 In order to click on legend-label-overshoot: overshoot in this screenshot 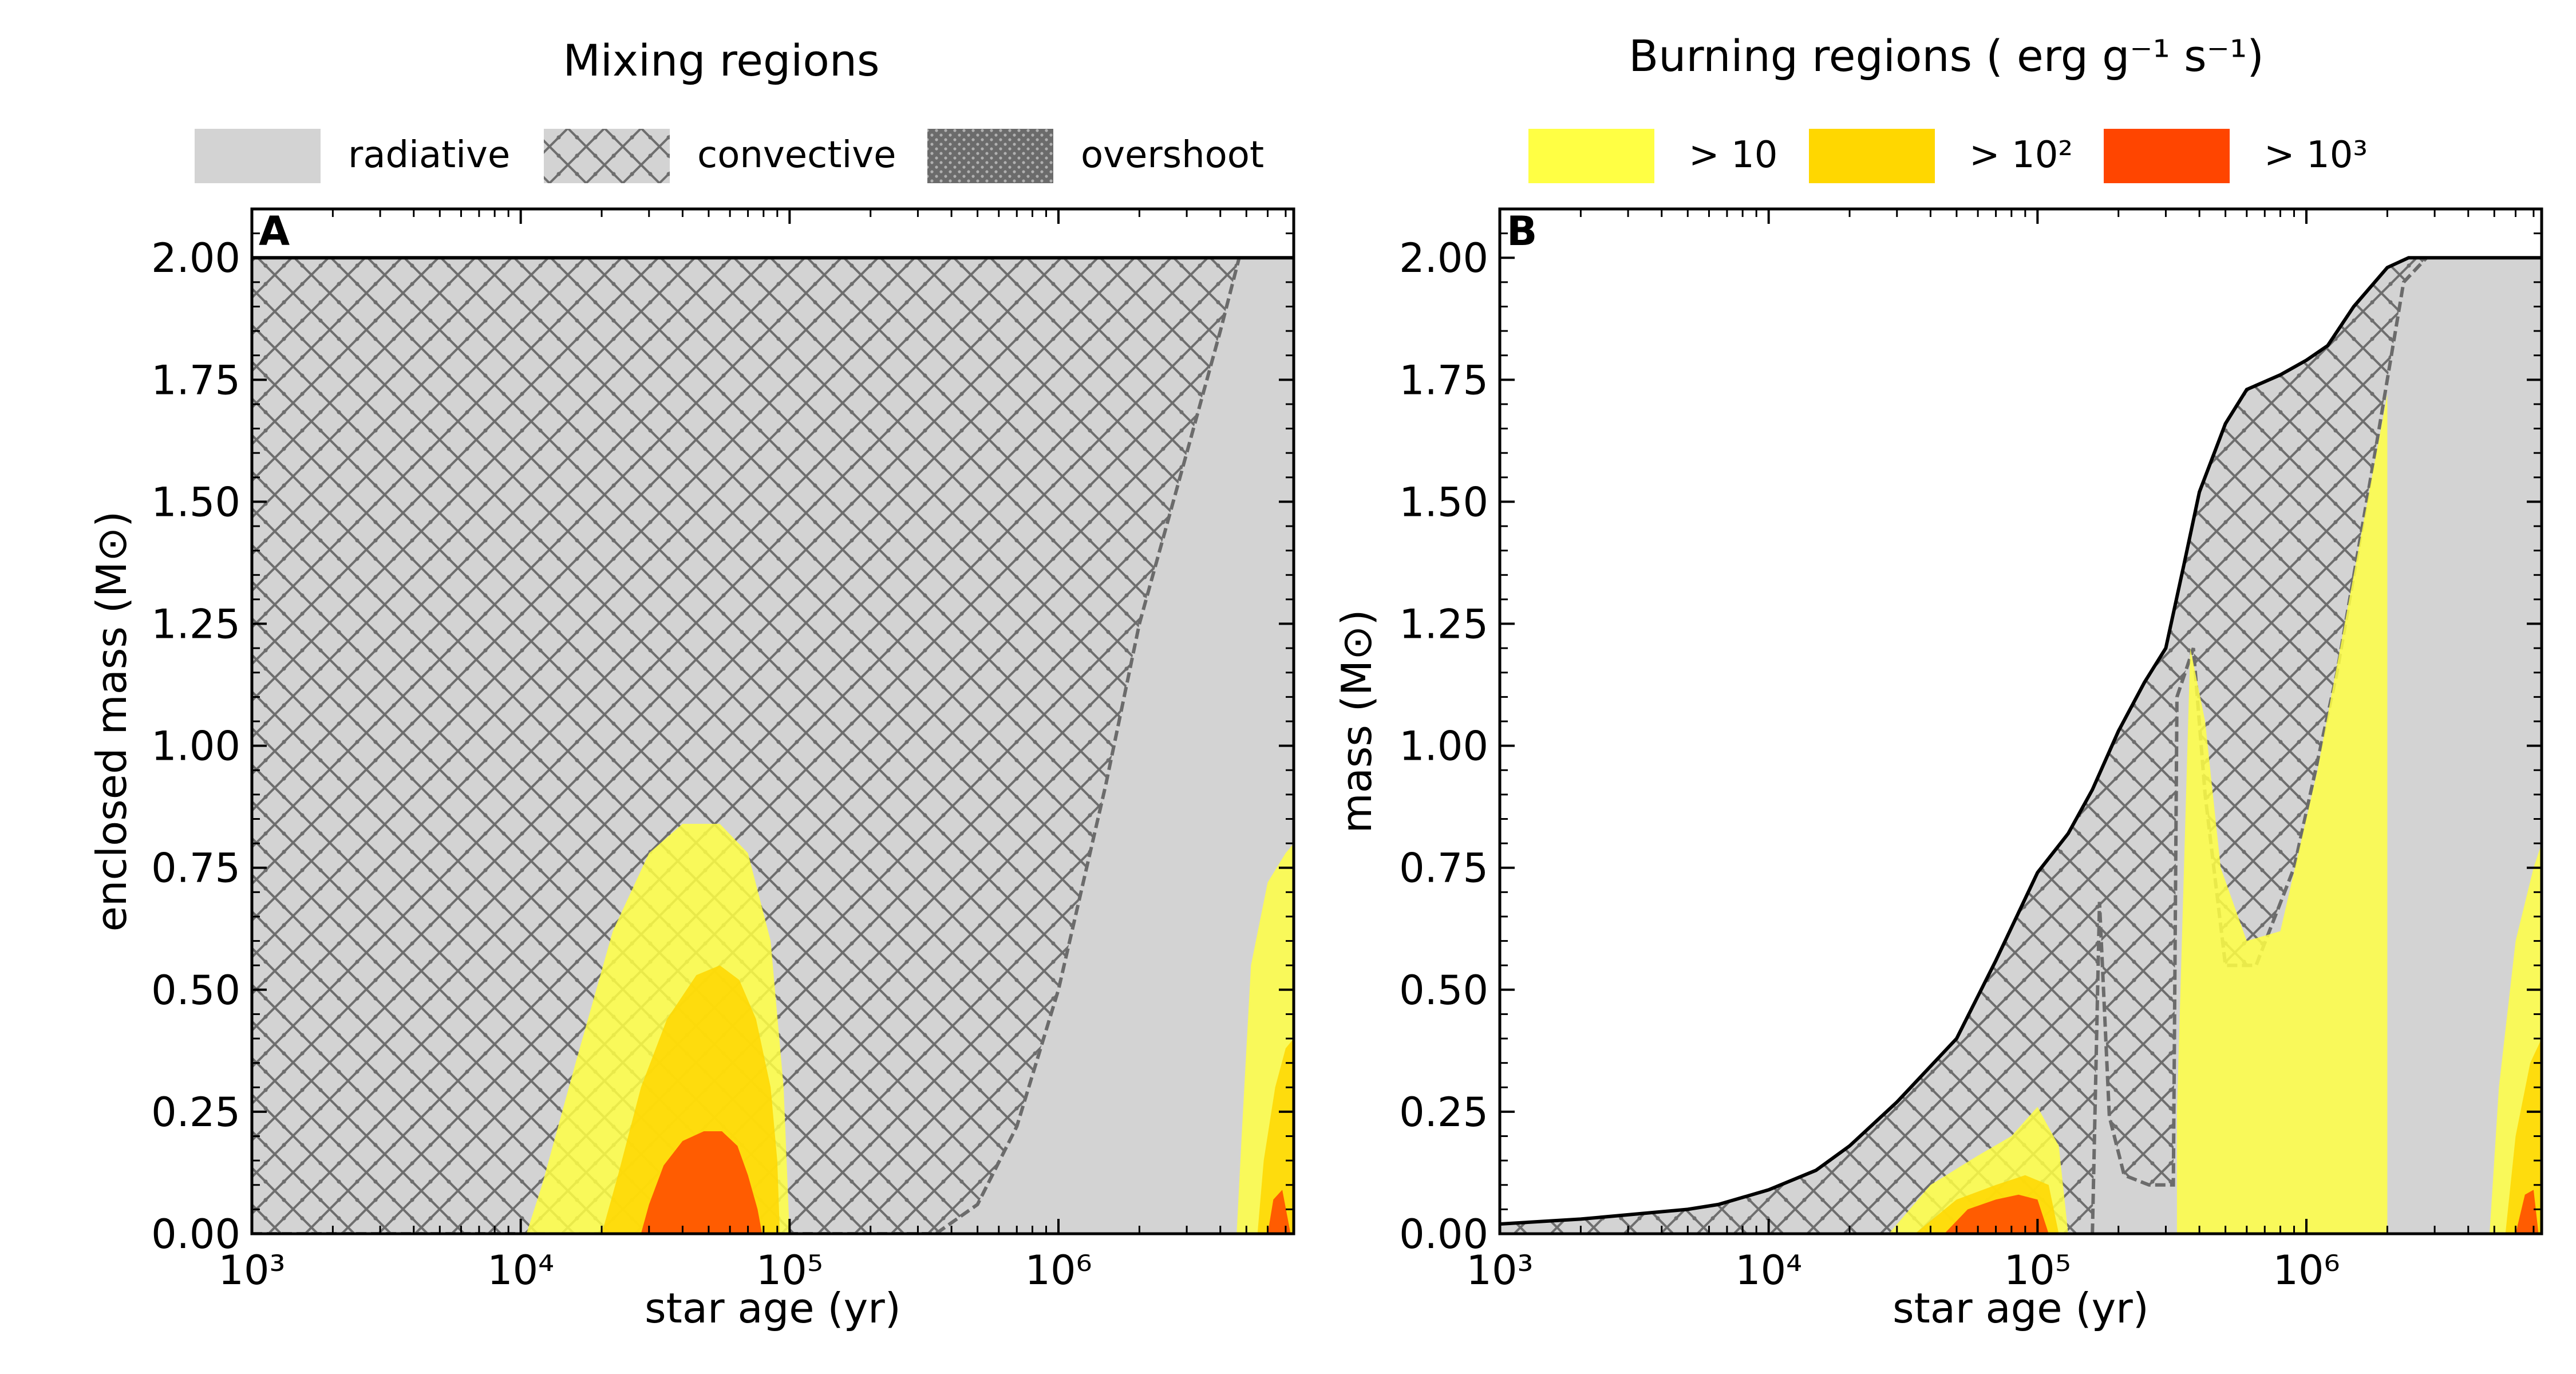, I will do `click(1172, 155)`.